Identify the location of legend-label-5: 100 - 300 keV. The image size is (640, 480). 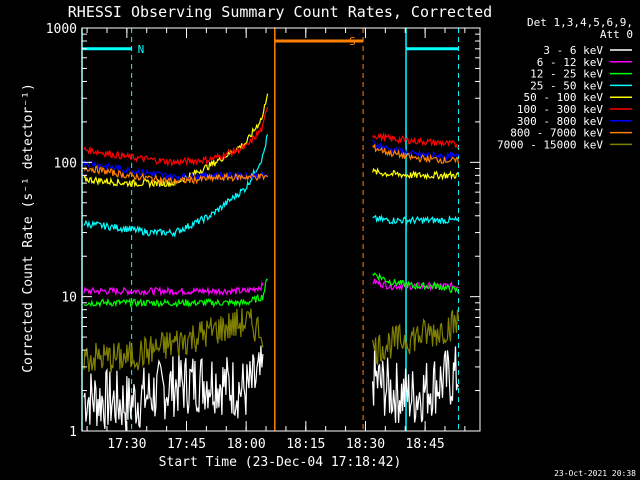
(560, 109).